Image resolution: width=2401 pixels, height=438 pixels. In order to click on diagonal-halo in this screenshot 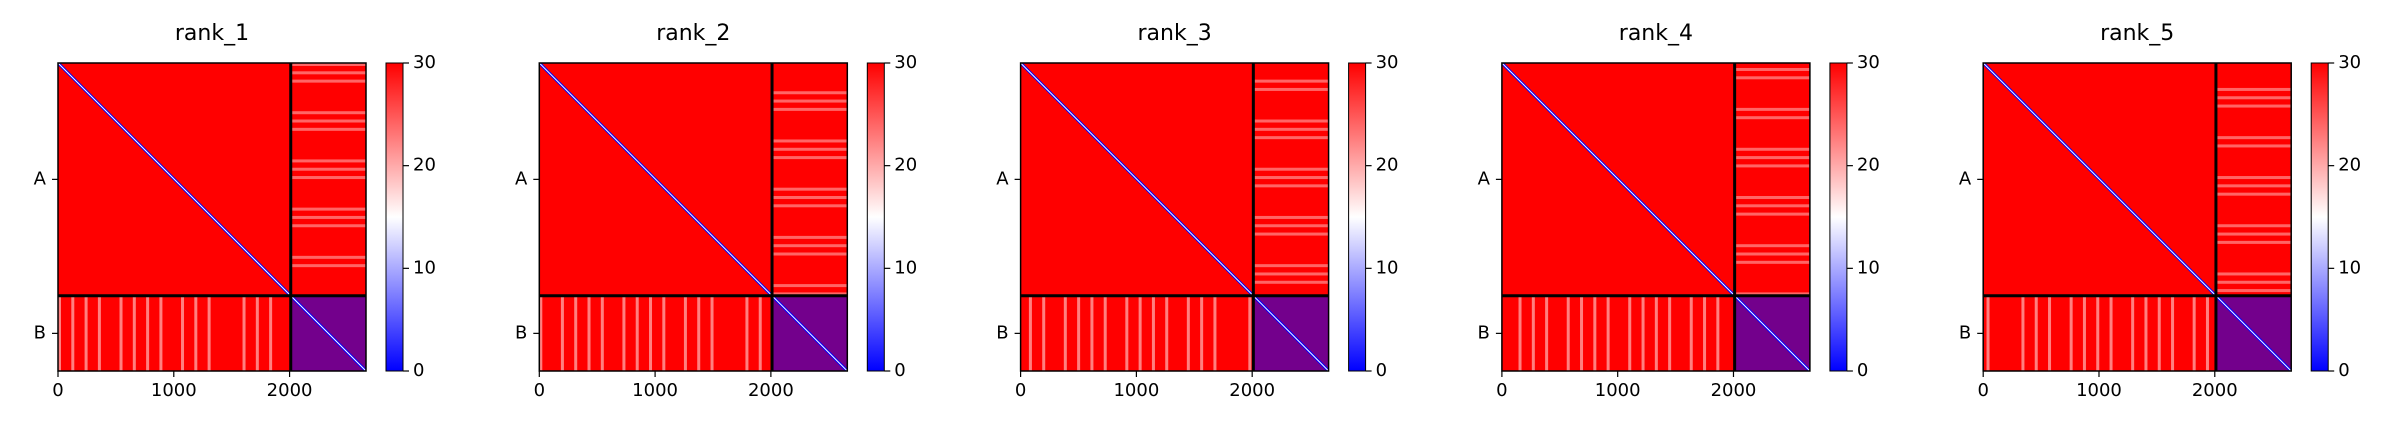, I will do `click(212, 217)`.